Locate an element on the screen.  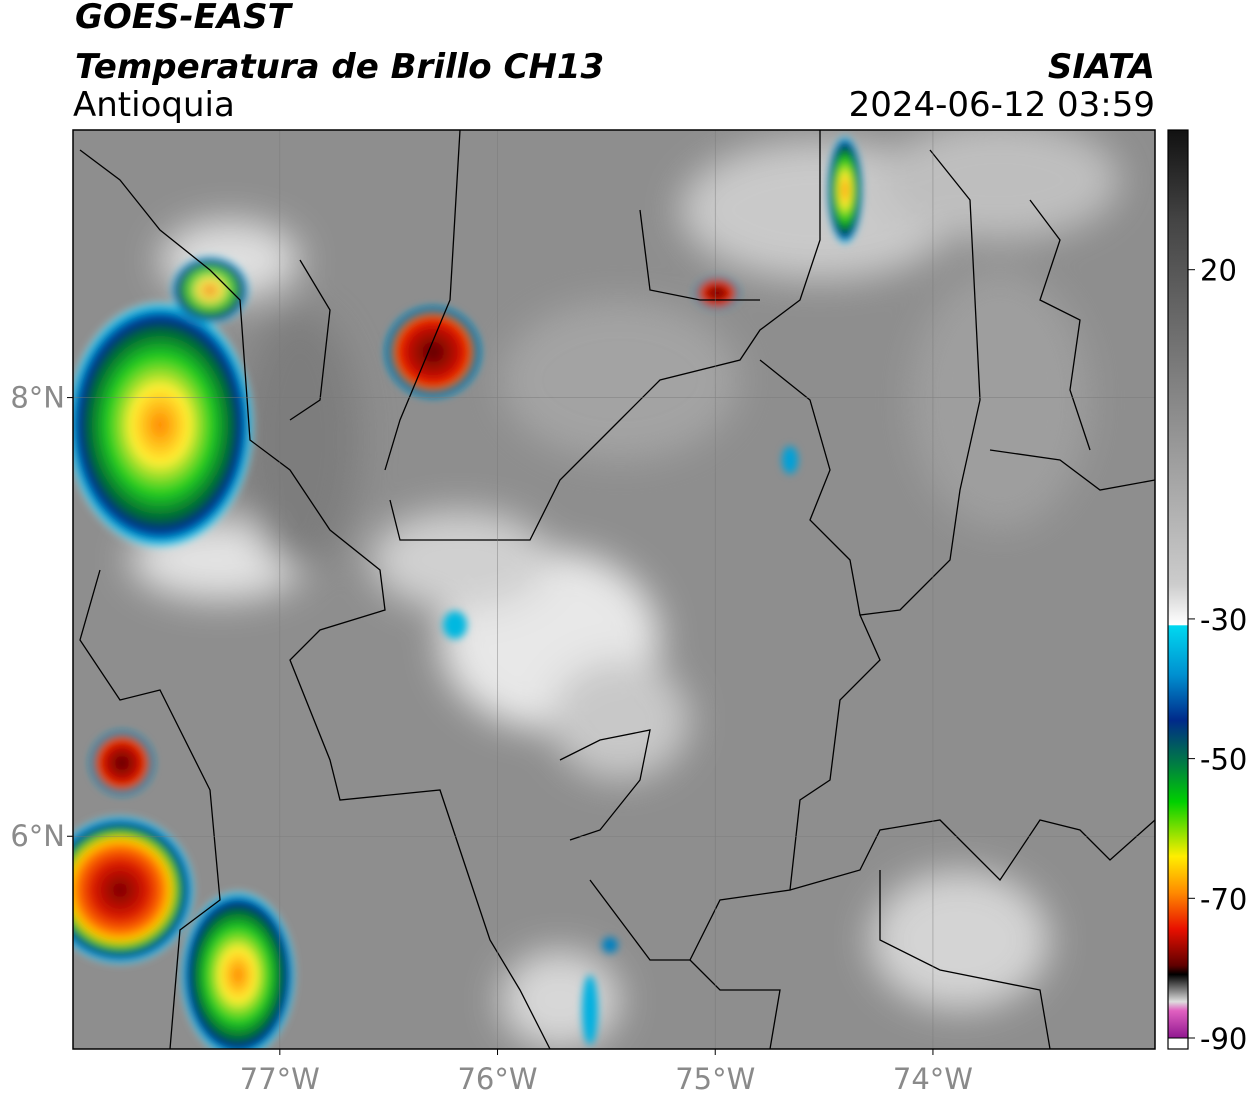
colorbar-under is located at coordinates (1178, 1043).